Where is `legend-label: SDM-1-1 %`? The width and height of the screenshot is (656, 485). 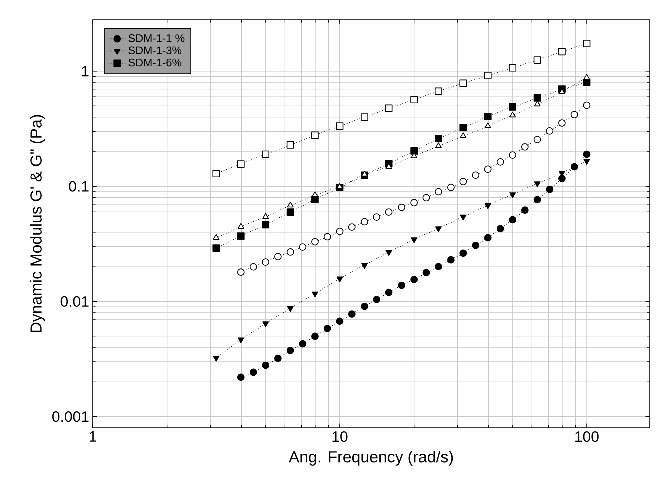 legend-label: SDM-1-1 % is located at coordinates (156, 38).